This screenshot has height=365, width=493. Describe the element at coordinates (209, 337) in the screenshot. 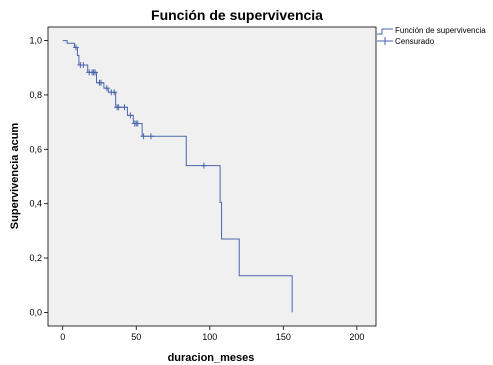

I see `x-tick-label: 100` at that location.